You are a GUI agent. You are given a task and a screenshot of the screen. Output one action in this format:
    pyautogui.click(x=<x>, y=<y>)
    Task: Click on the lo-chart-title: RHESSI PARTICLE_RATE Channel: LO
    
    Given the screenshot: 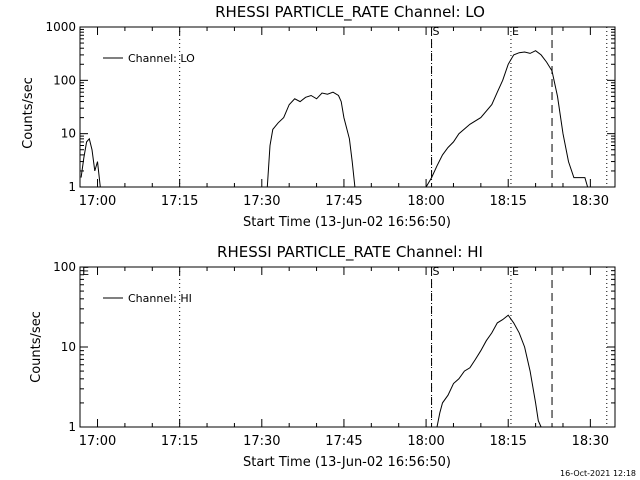 What is the action you would take?
    pyautogui.click(x=350, y=12)
    